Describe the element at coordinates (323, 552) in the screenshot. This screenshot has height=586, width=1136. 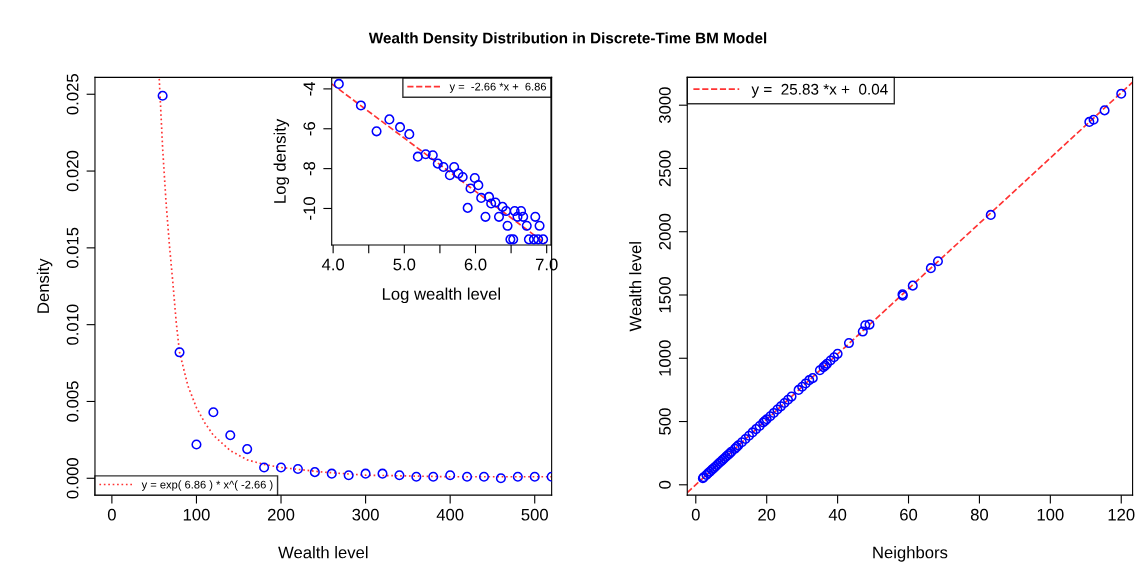
I see `x-axis-title: Wealth level` at that location.